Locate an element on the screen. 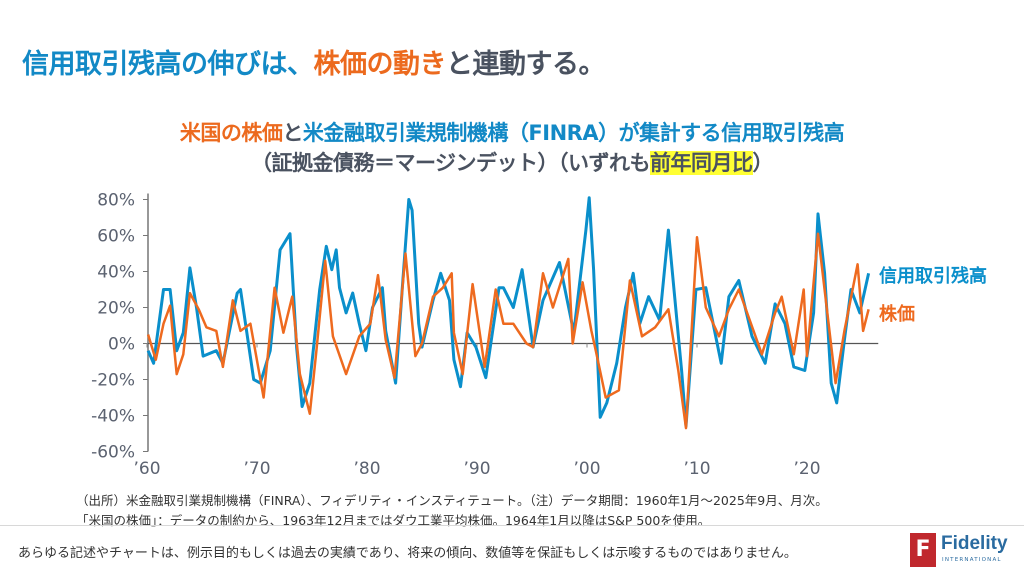  subtitle-close: ） is located at coordinates (763, 163).